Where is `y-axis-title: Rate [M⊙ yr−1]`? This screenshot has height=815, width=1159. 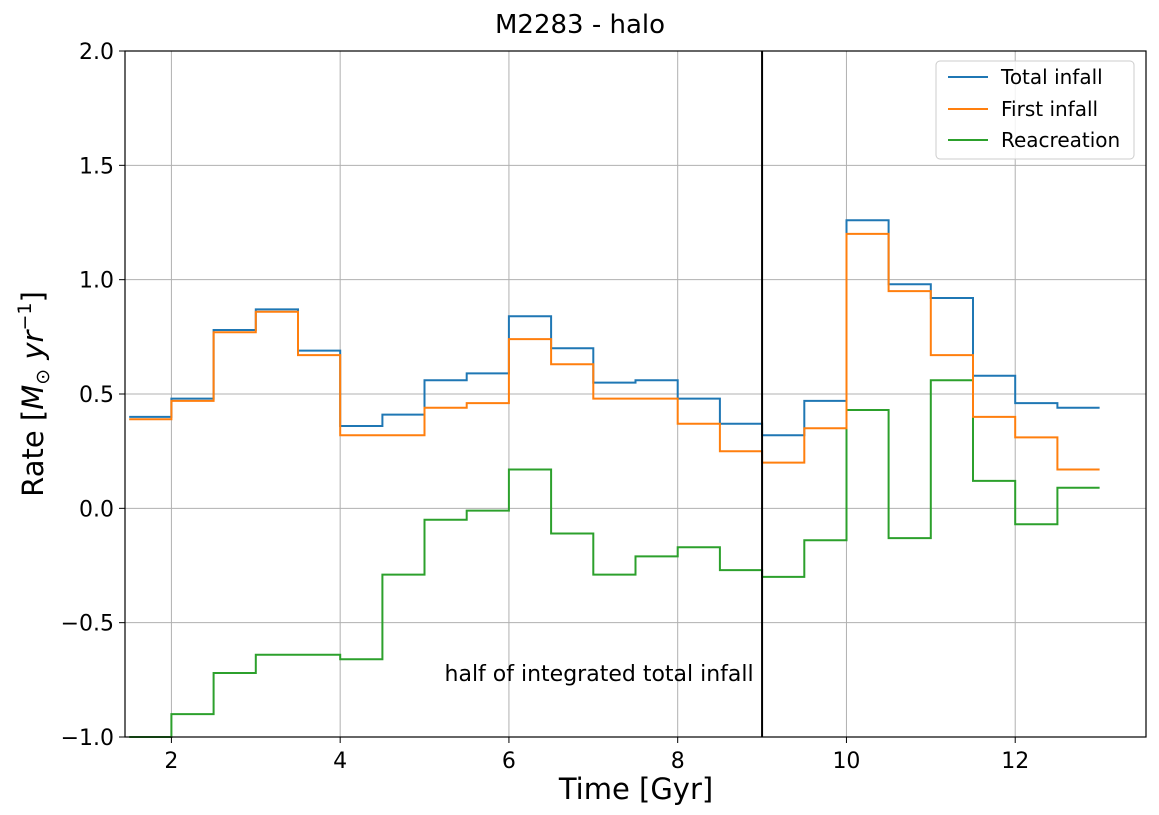
y-axis-title: Rate [M⊙ yr−1] is located at coordinates (34, 394).